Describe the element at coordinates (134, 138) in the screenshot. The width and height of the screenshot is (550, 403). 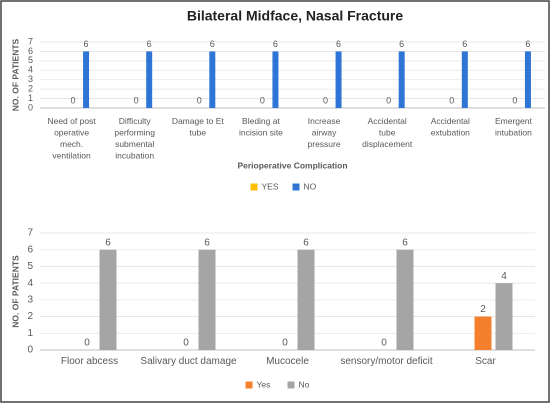
I see `x-tick-label: Difficulty performing submental incubation` at that location.